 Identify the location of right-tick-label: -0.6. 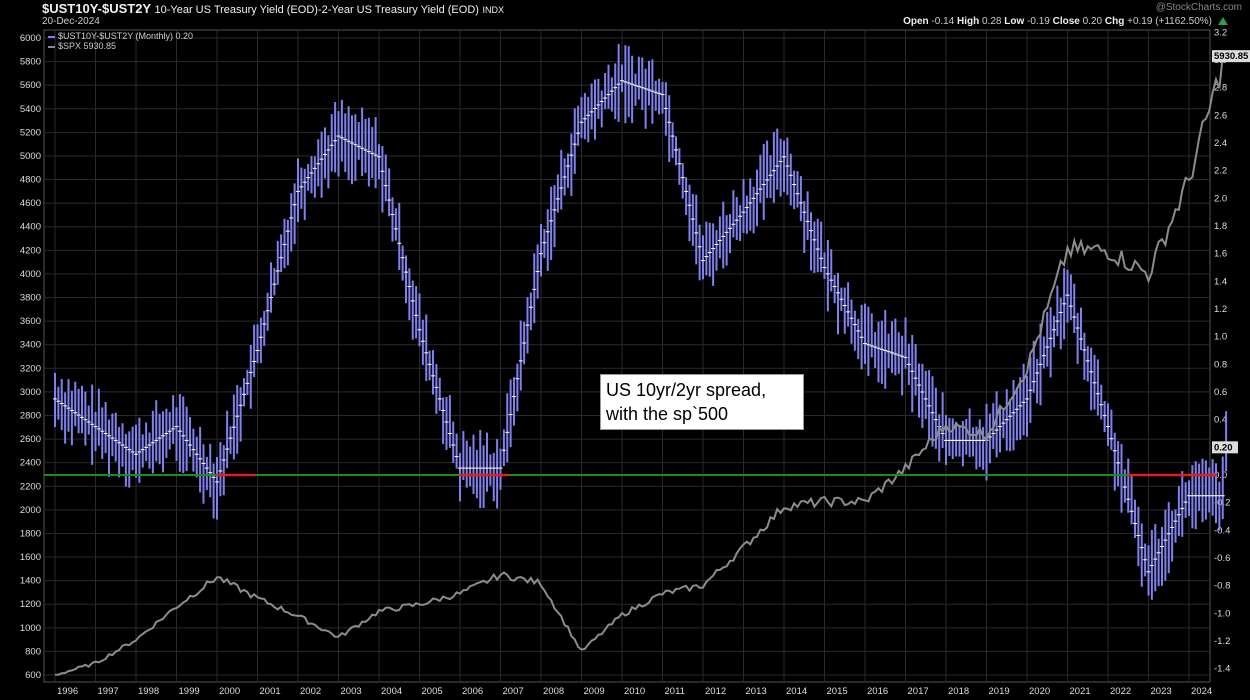
(1222, 558).